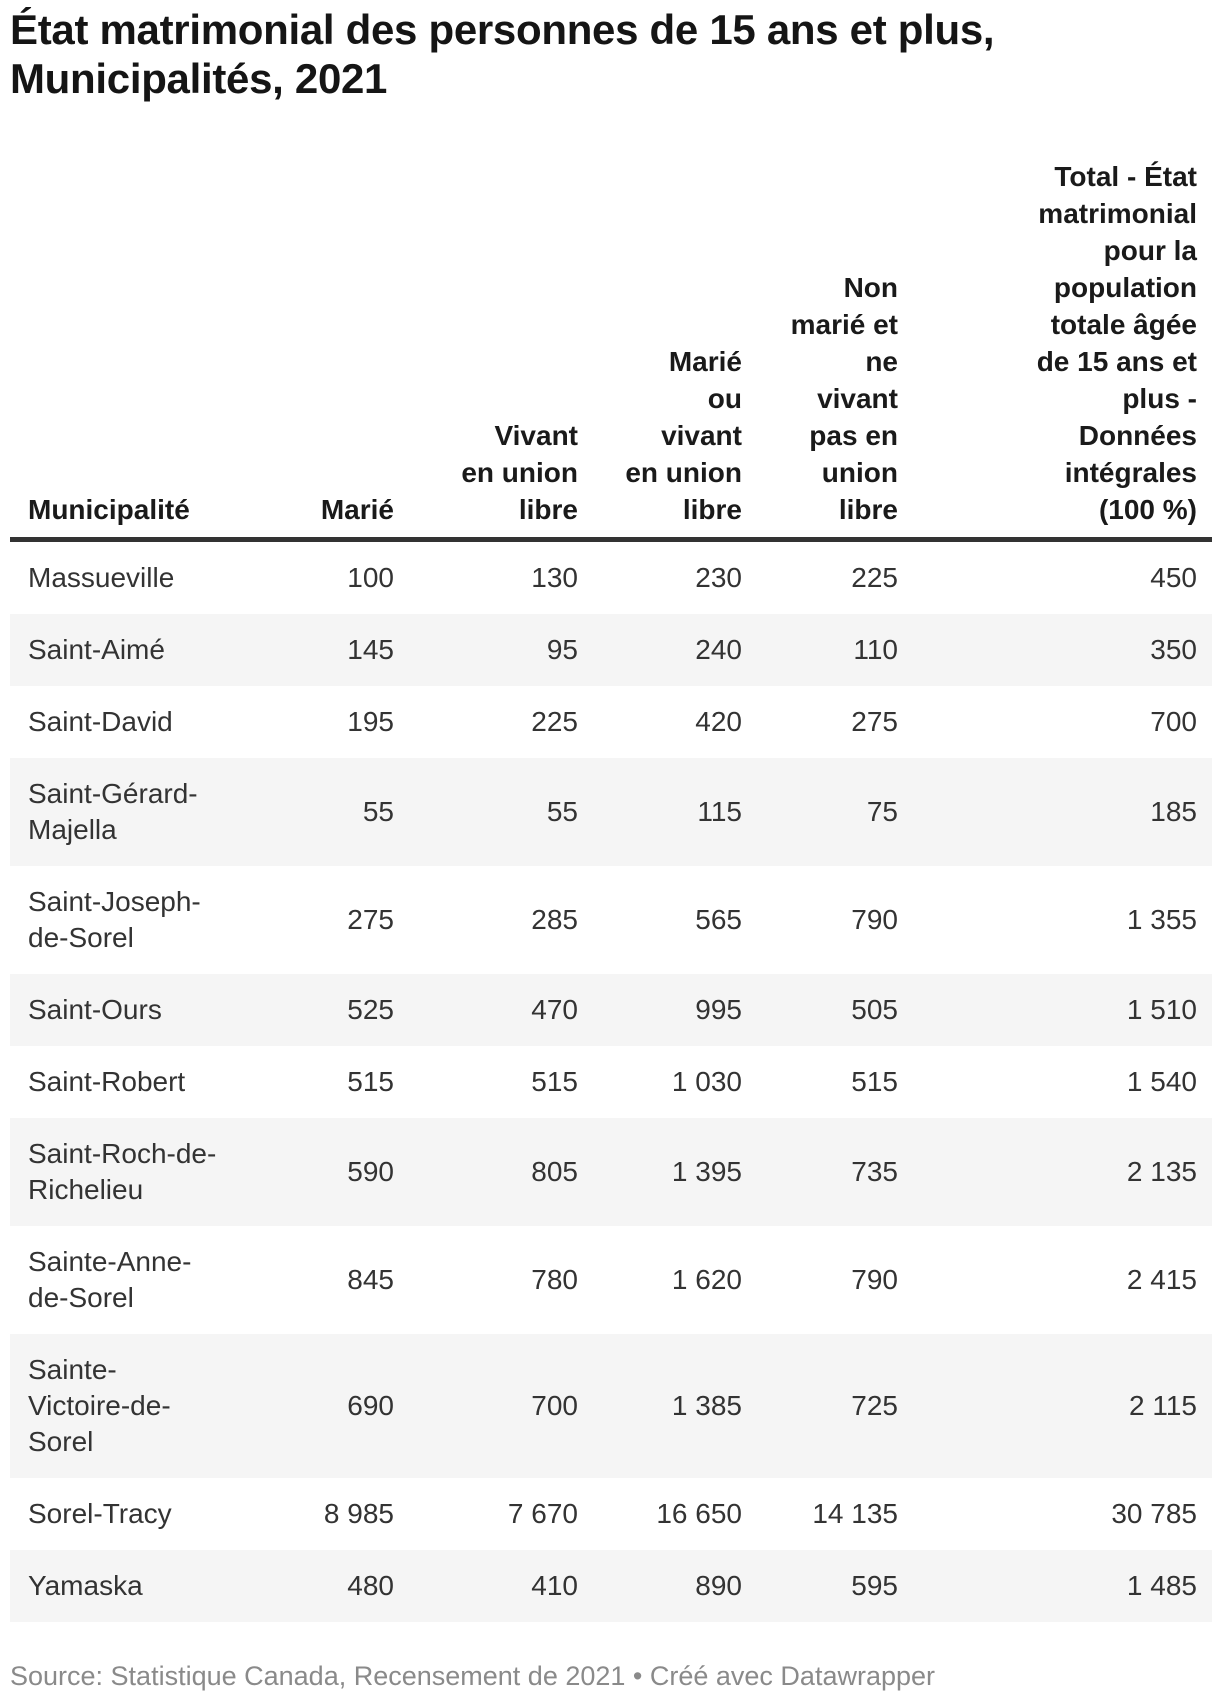 The image size is (1220, 1700). Describe the element at coordinates (110, 1279) in the screenshot. I see `municipality-cell: Sainte-Anne- de-Sorel` at that location.